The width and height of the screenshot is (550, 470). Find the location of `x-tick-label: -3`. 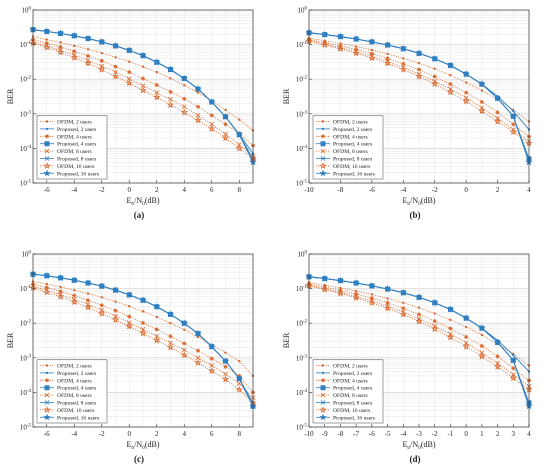

x-tick-label: -3 is located at coordinates (419, 434).